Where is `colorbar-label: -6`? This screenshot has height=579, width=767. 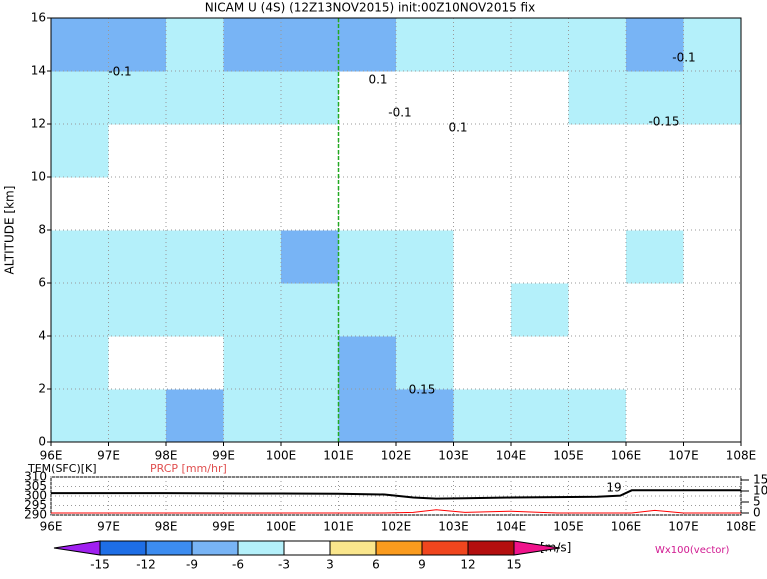
colorbar-label: -6 is located at coordinates (238, 565).